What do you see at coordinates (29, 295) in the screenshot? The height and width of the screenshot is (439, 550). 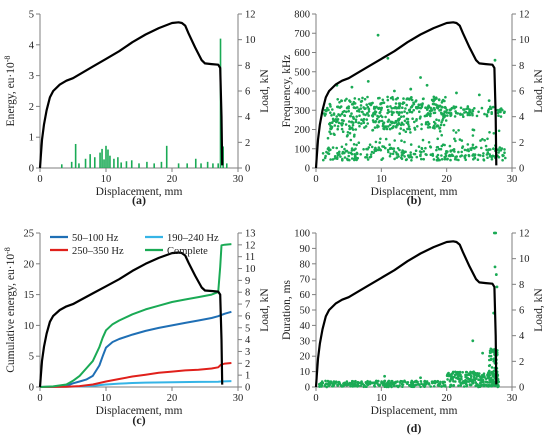 I see `y-tick-label: 15` at bounding box center [29, 295].